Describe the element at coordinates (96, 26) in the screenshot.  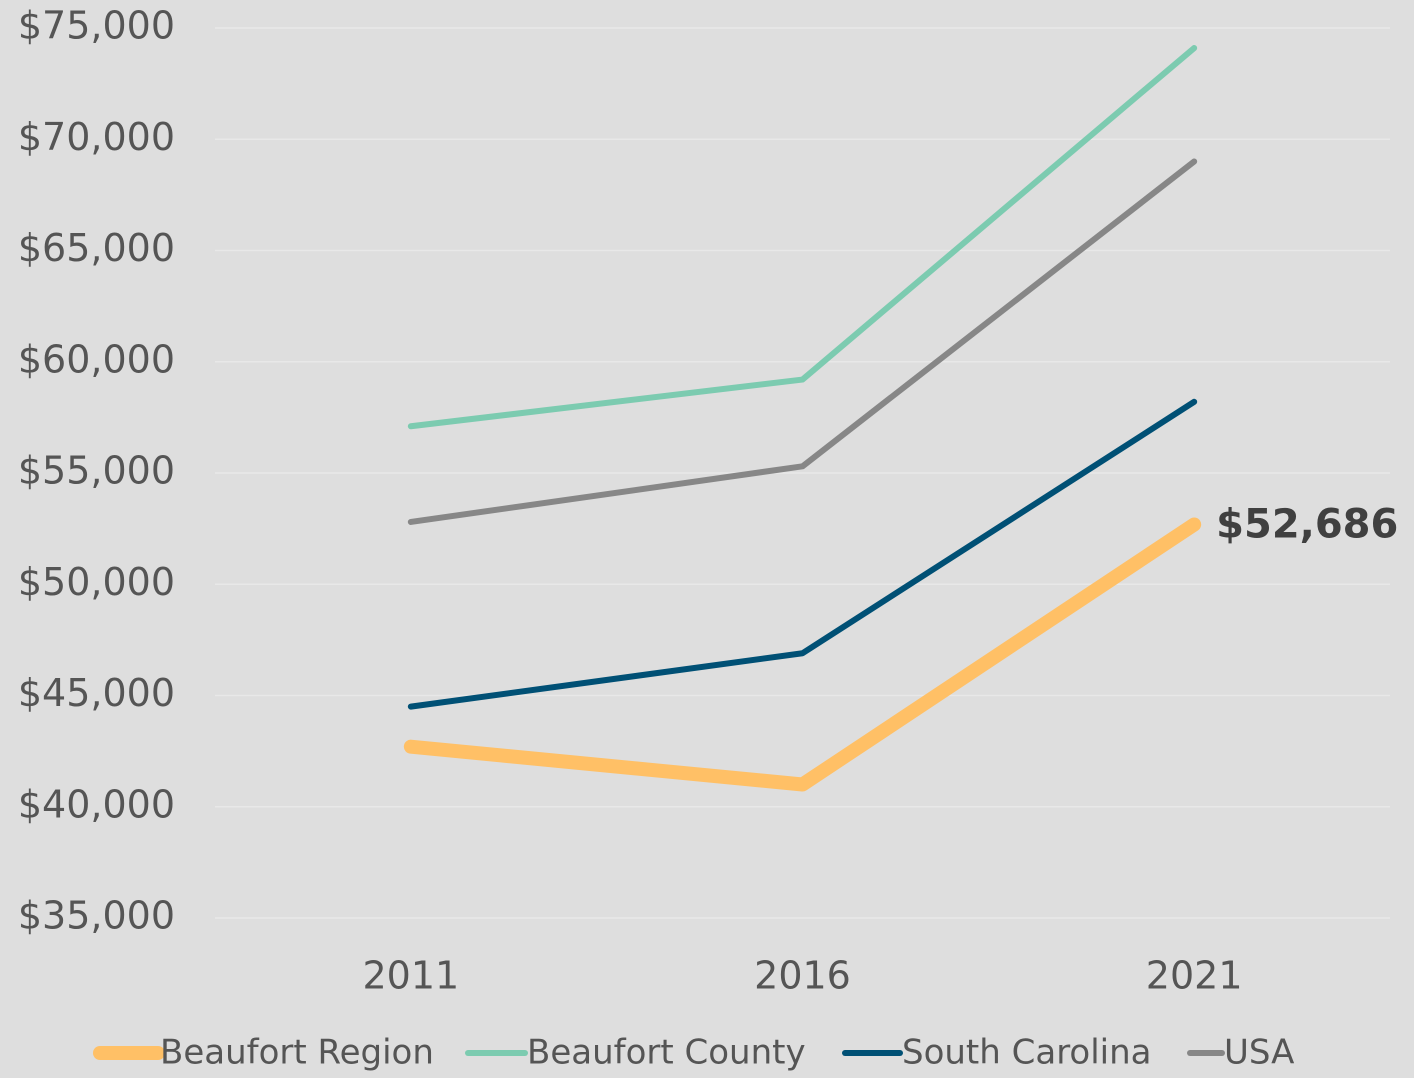
I see `y-tick-label: $75,000` at that location.